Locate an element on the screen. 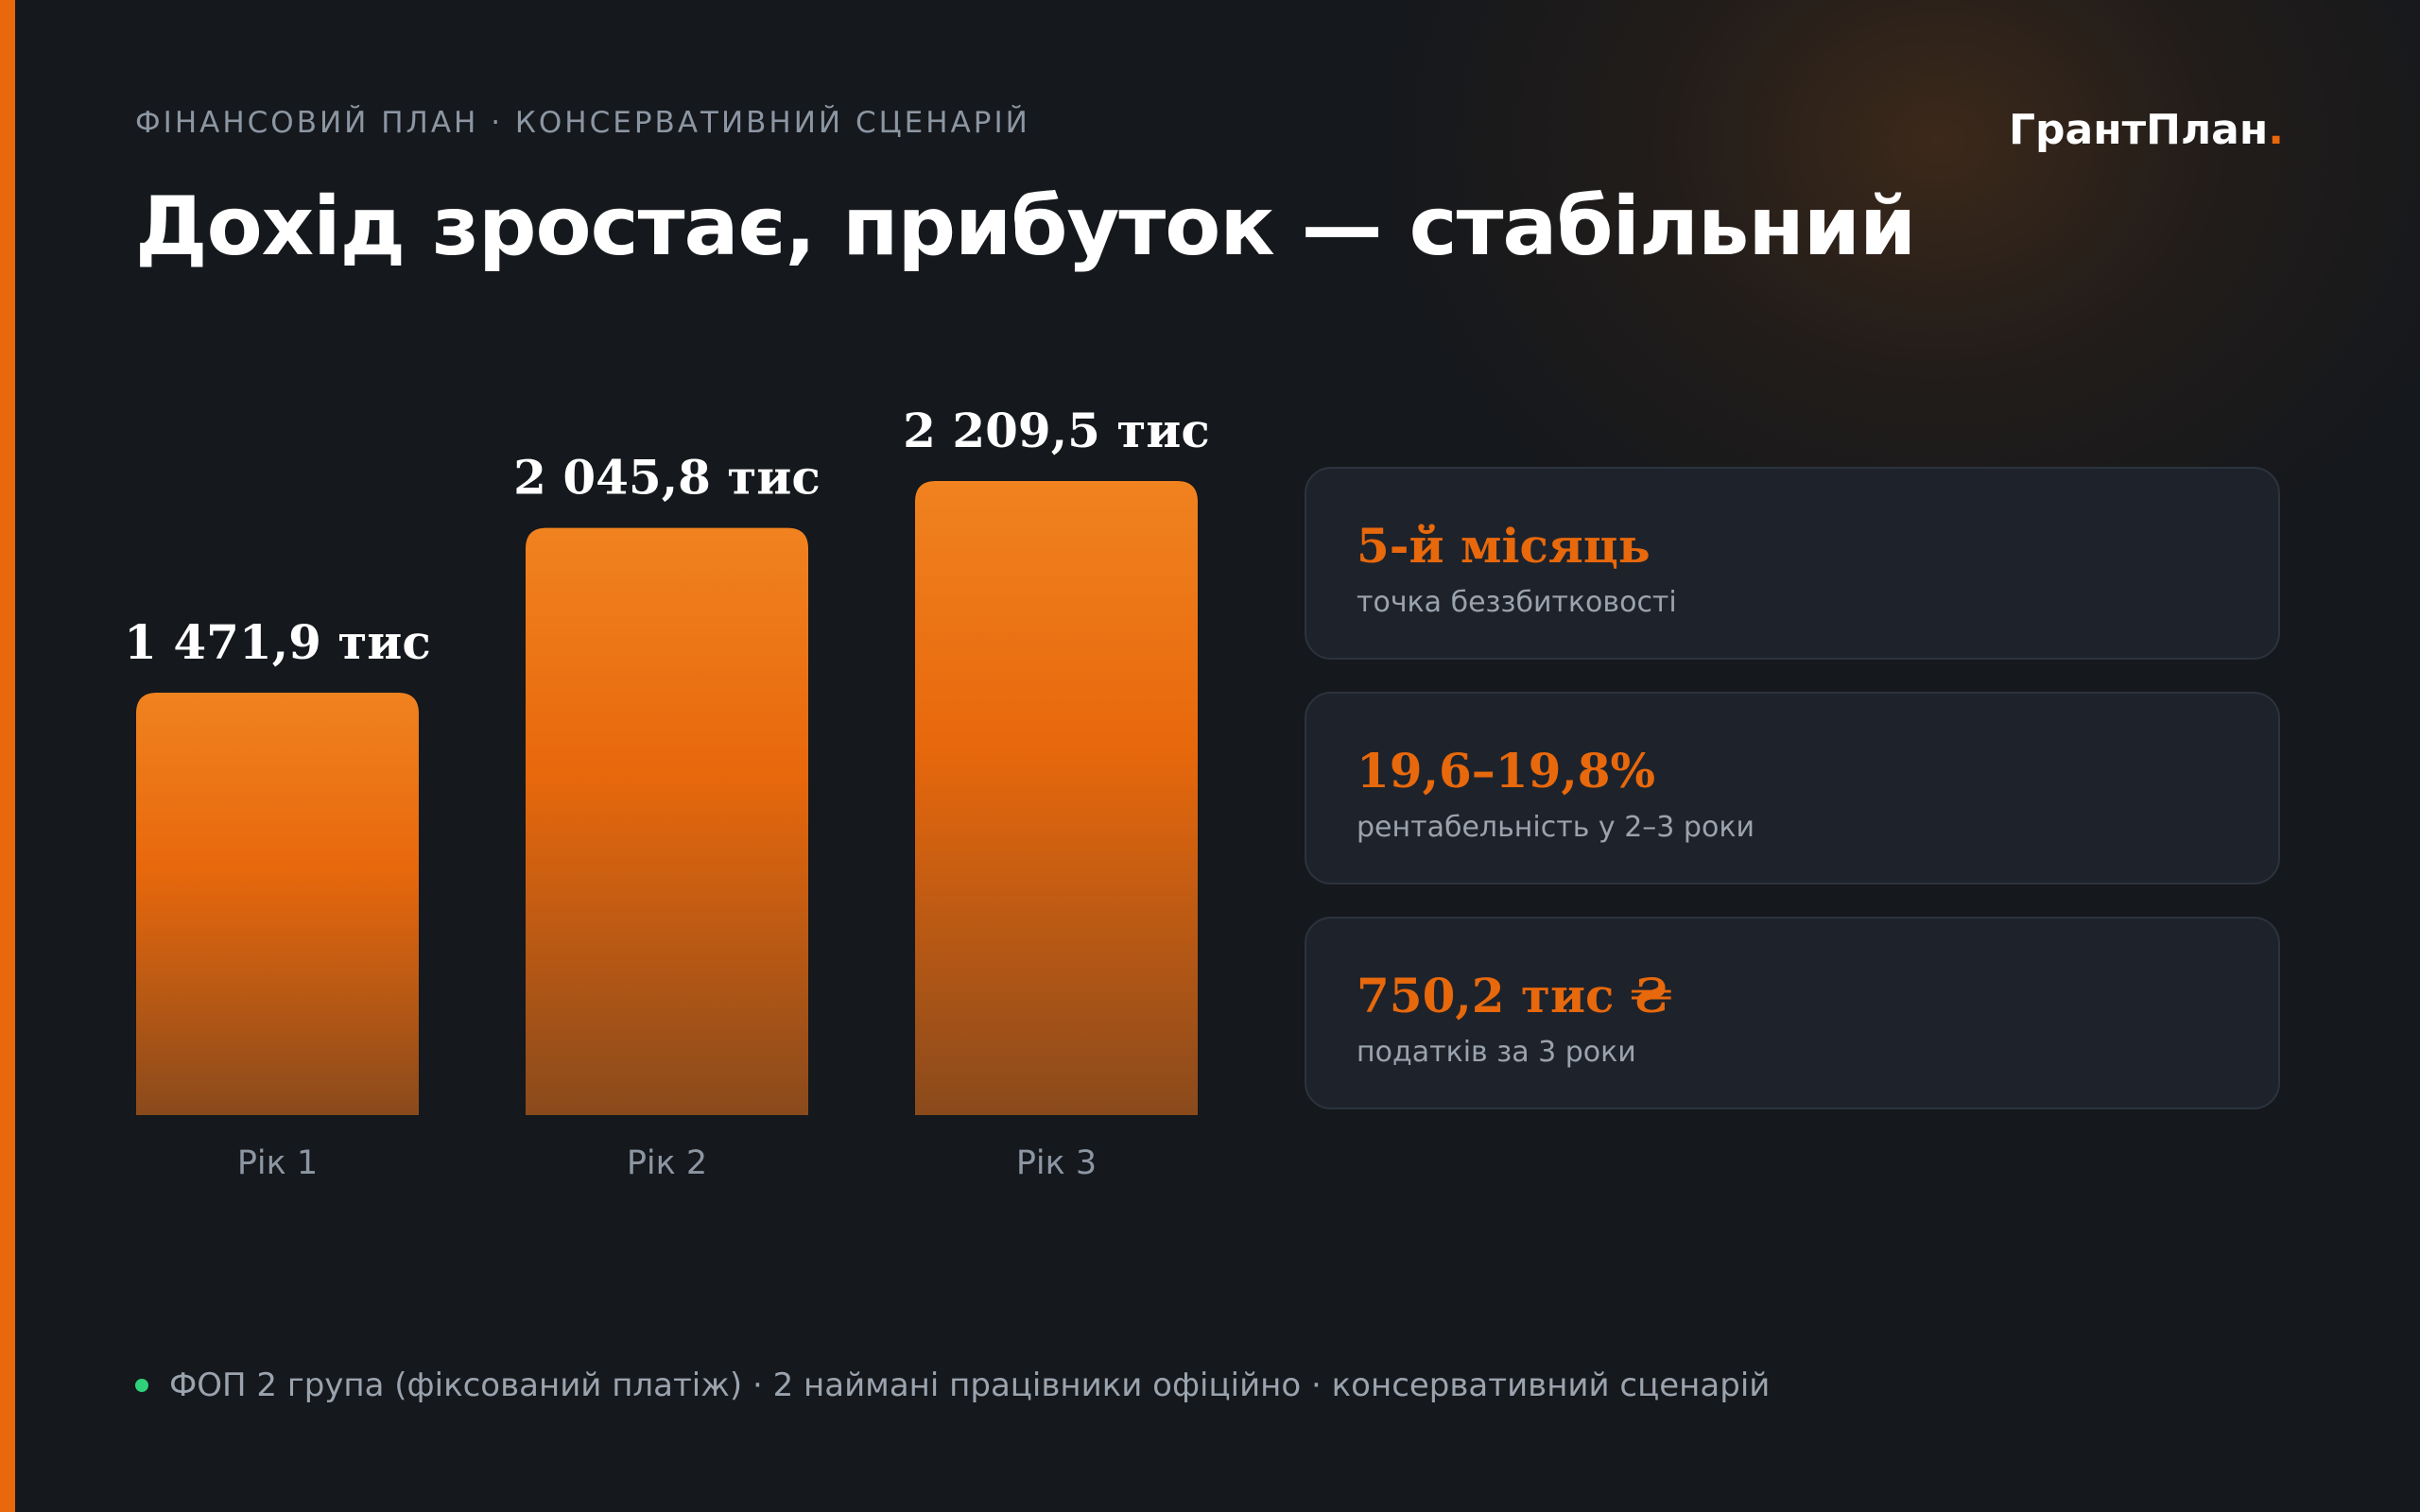 This screenshot has width=2420, height=1512. metric-card-taxes: 750,2 тис ₴ податків за 3 роки is located at coordinates (1793, 1013).